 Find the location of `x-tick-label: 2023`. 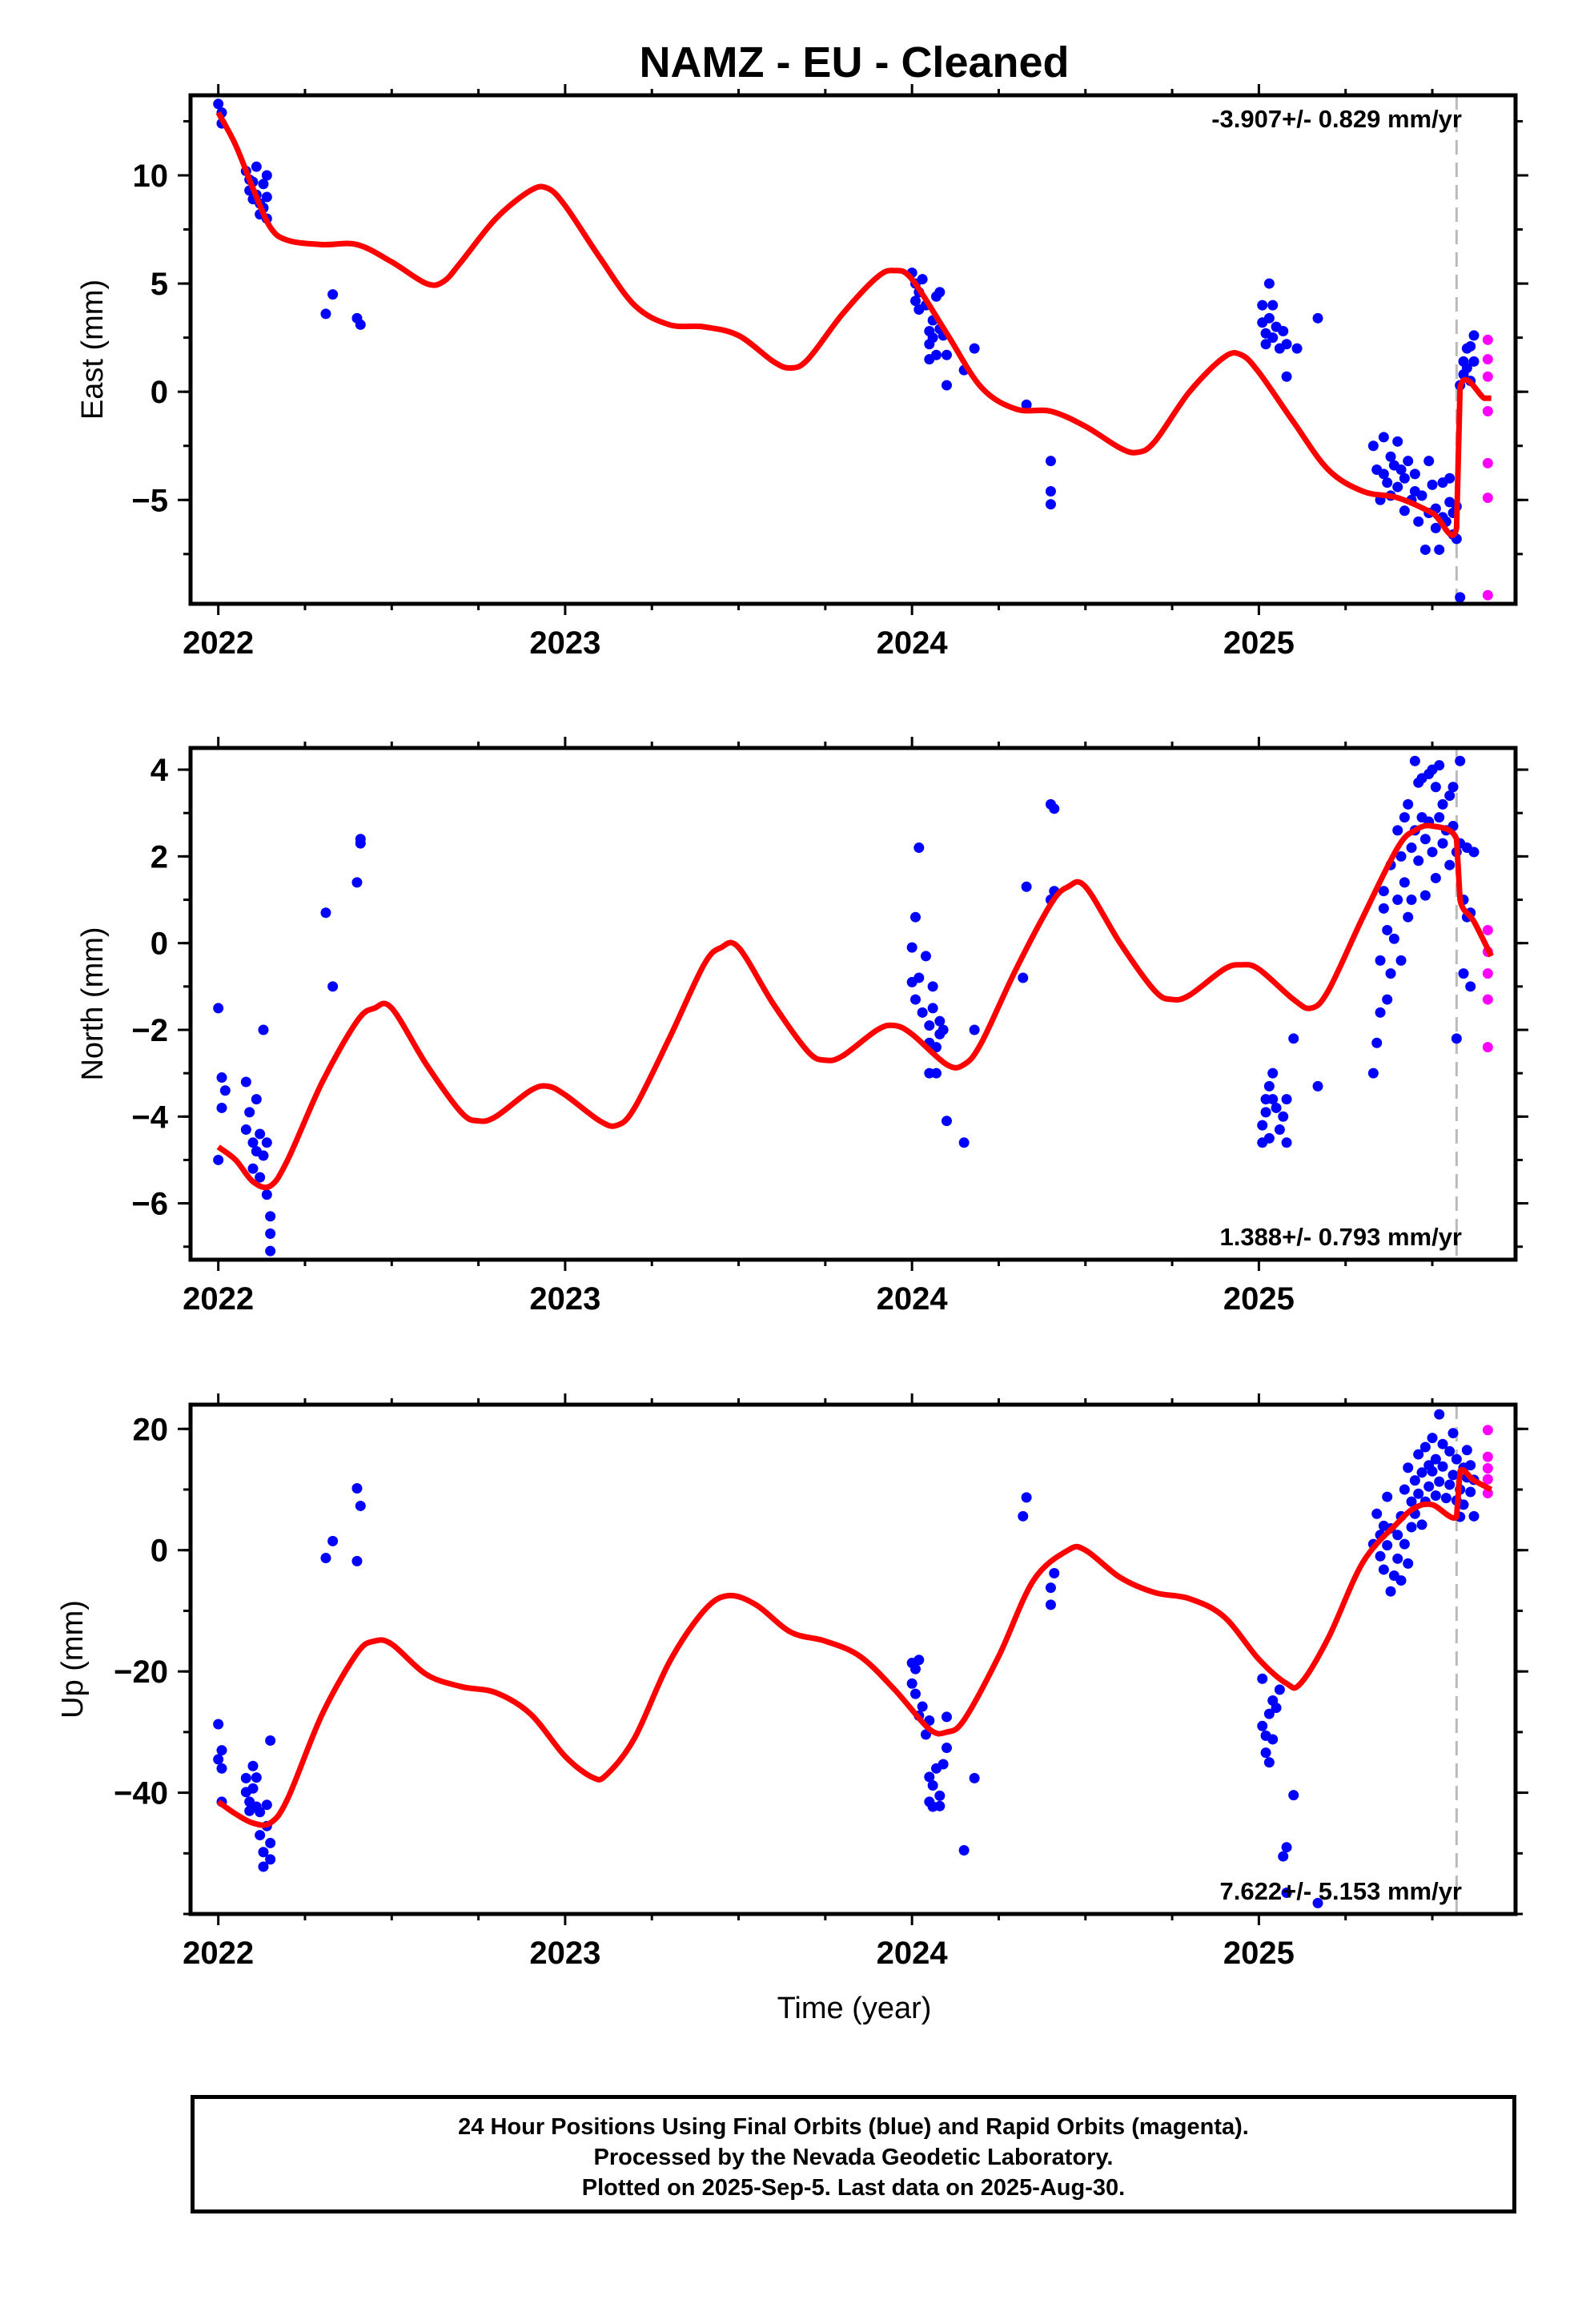

x-tick-label: 2023 is located at coordinates (564, 1299).